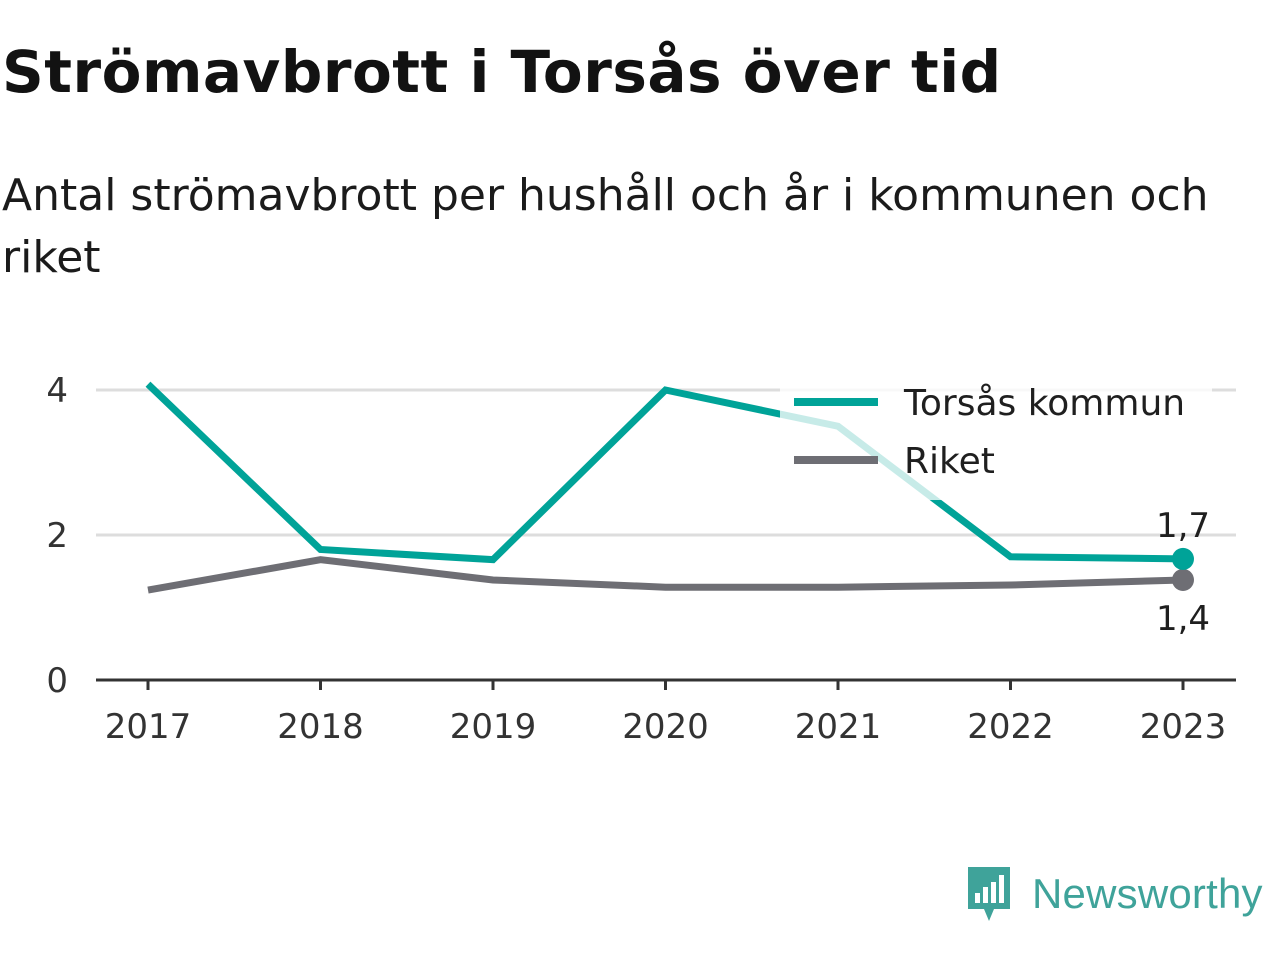  What do you see at coordinates (148, 727) in the screenshot?
I see `x-tick-label: 2017` at bounding box center [148, 727].